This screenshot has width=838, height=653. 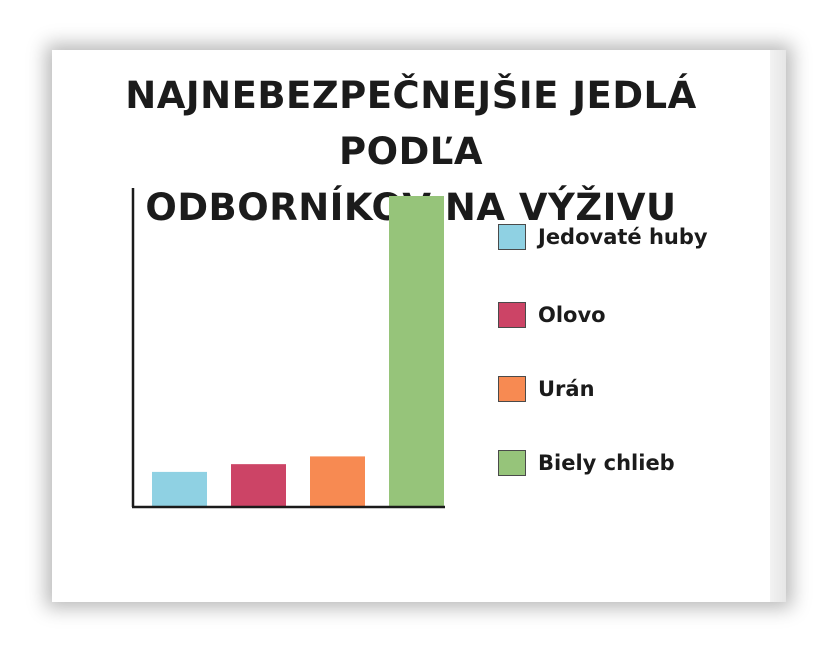 What do you see at coordinates (179, 488) in the screenshot?
I see `bar-jedovaté-huby` at bounding box center [179, 488].